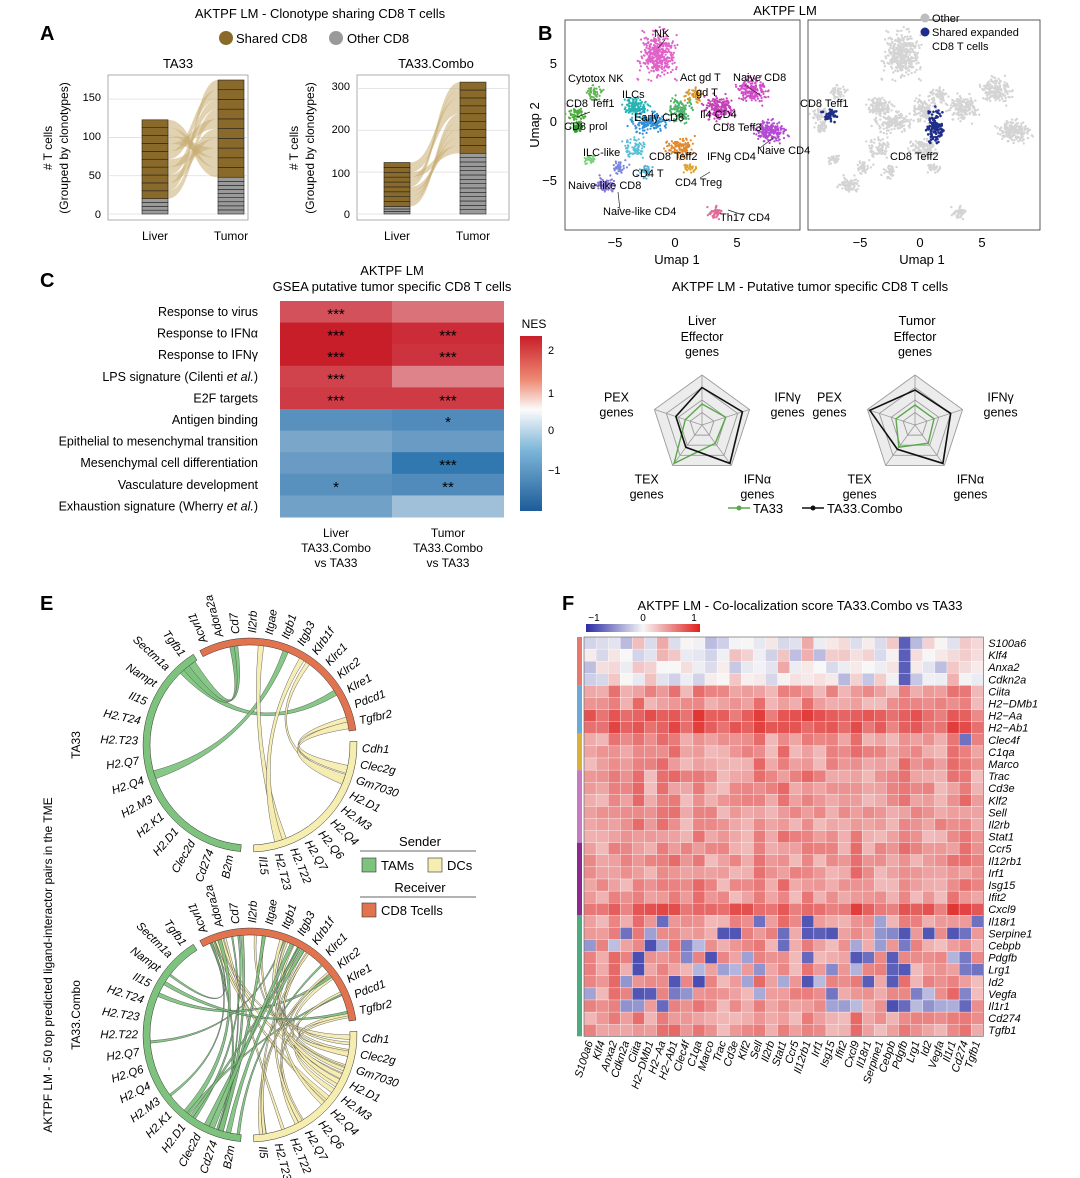  Describe the element at coordinates (336, 563) in the screenshot. I see `col1-line3: vs TA33` at that location.